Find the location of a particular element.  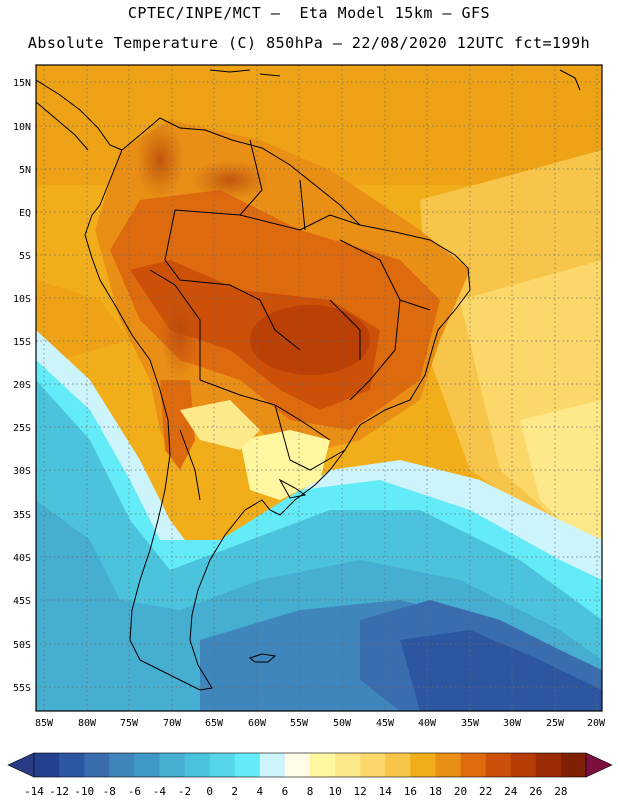

colorbar-label: 6 is located at coordinates (285, 791).